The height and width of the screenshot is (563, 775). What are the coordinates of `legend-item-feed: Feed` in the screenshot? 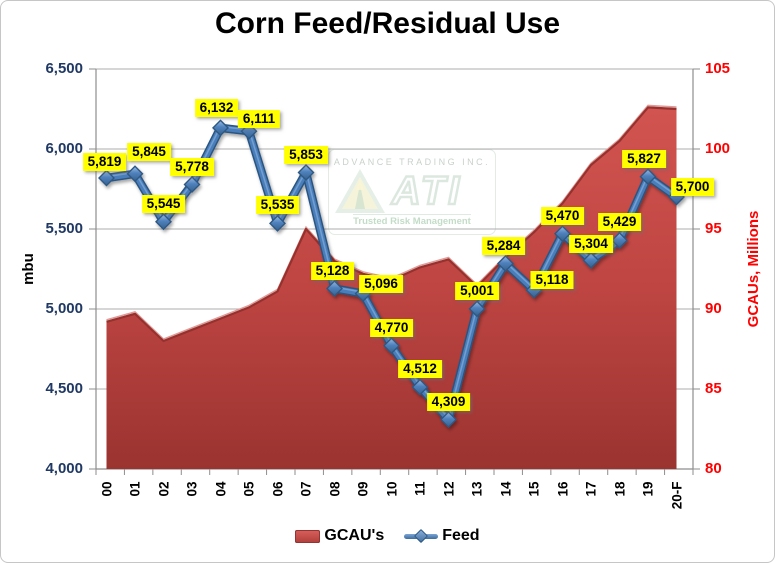 It's located at (442, 536).